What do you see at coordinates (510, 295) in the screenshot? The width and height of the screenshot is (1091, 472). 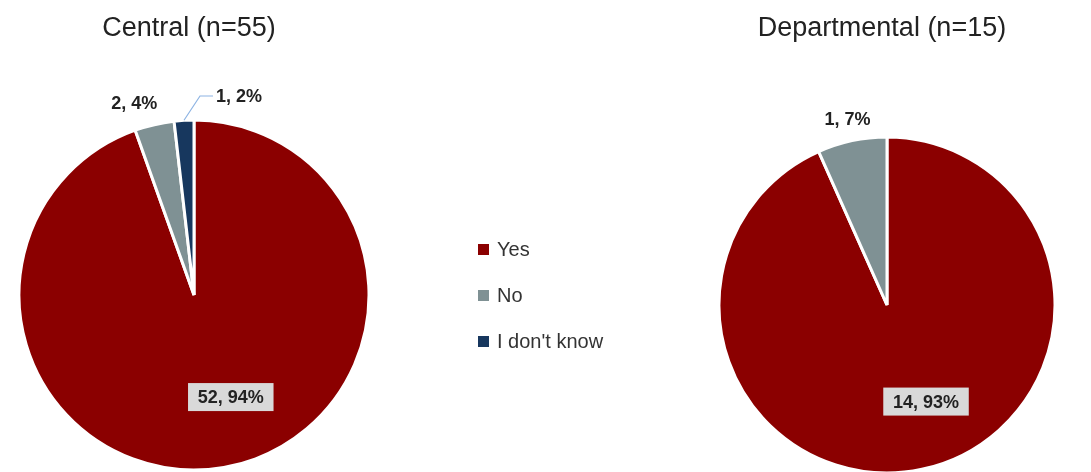 I see `legend-label: No` at bounding box center [510, 295].